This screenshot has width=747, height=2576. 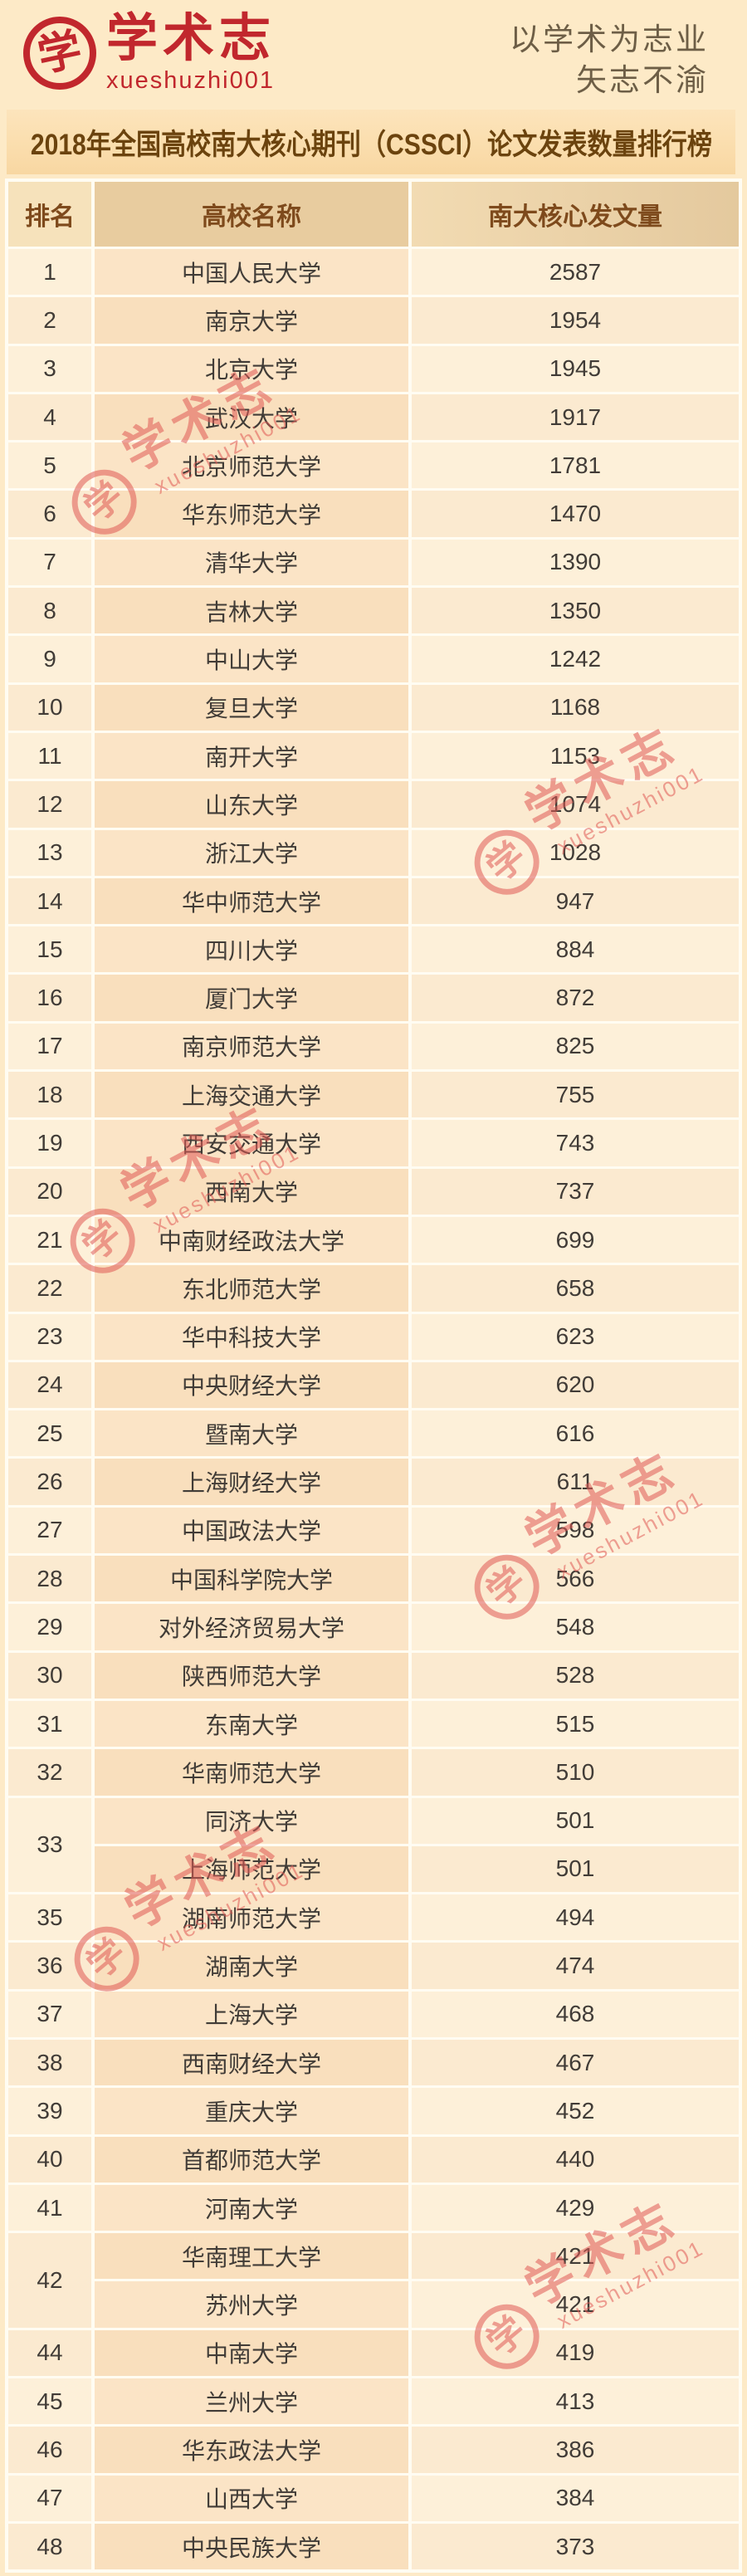 I want to click on count-cell: 755, so click(x=575, y=1095).